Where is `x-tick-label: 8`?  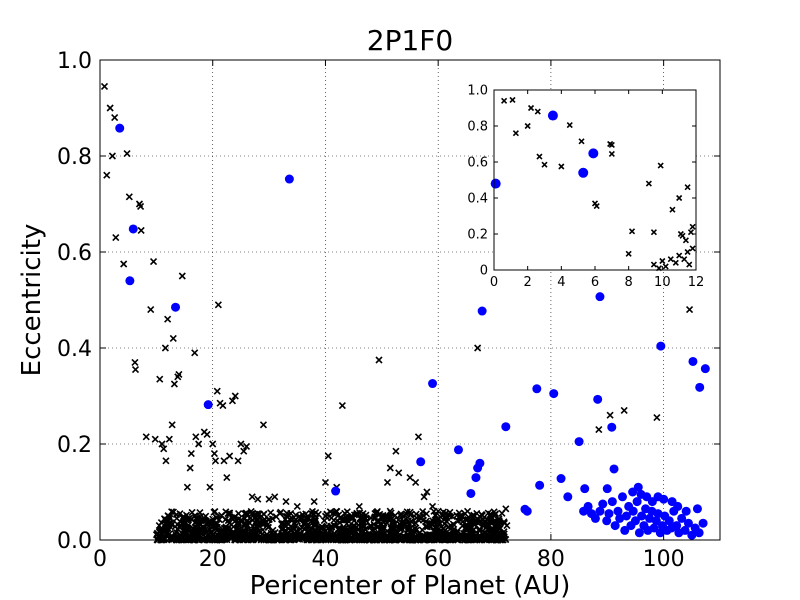 x-tick-label: 8 is located at coordinates (629, 282).